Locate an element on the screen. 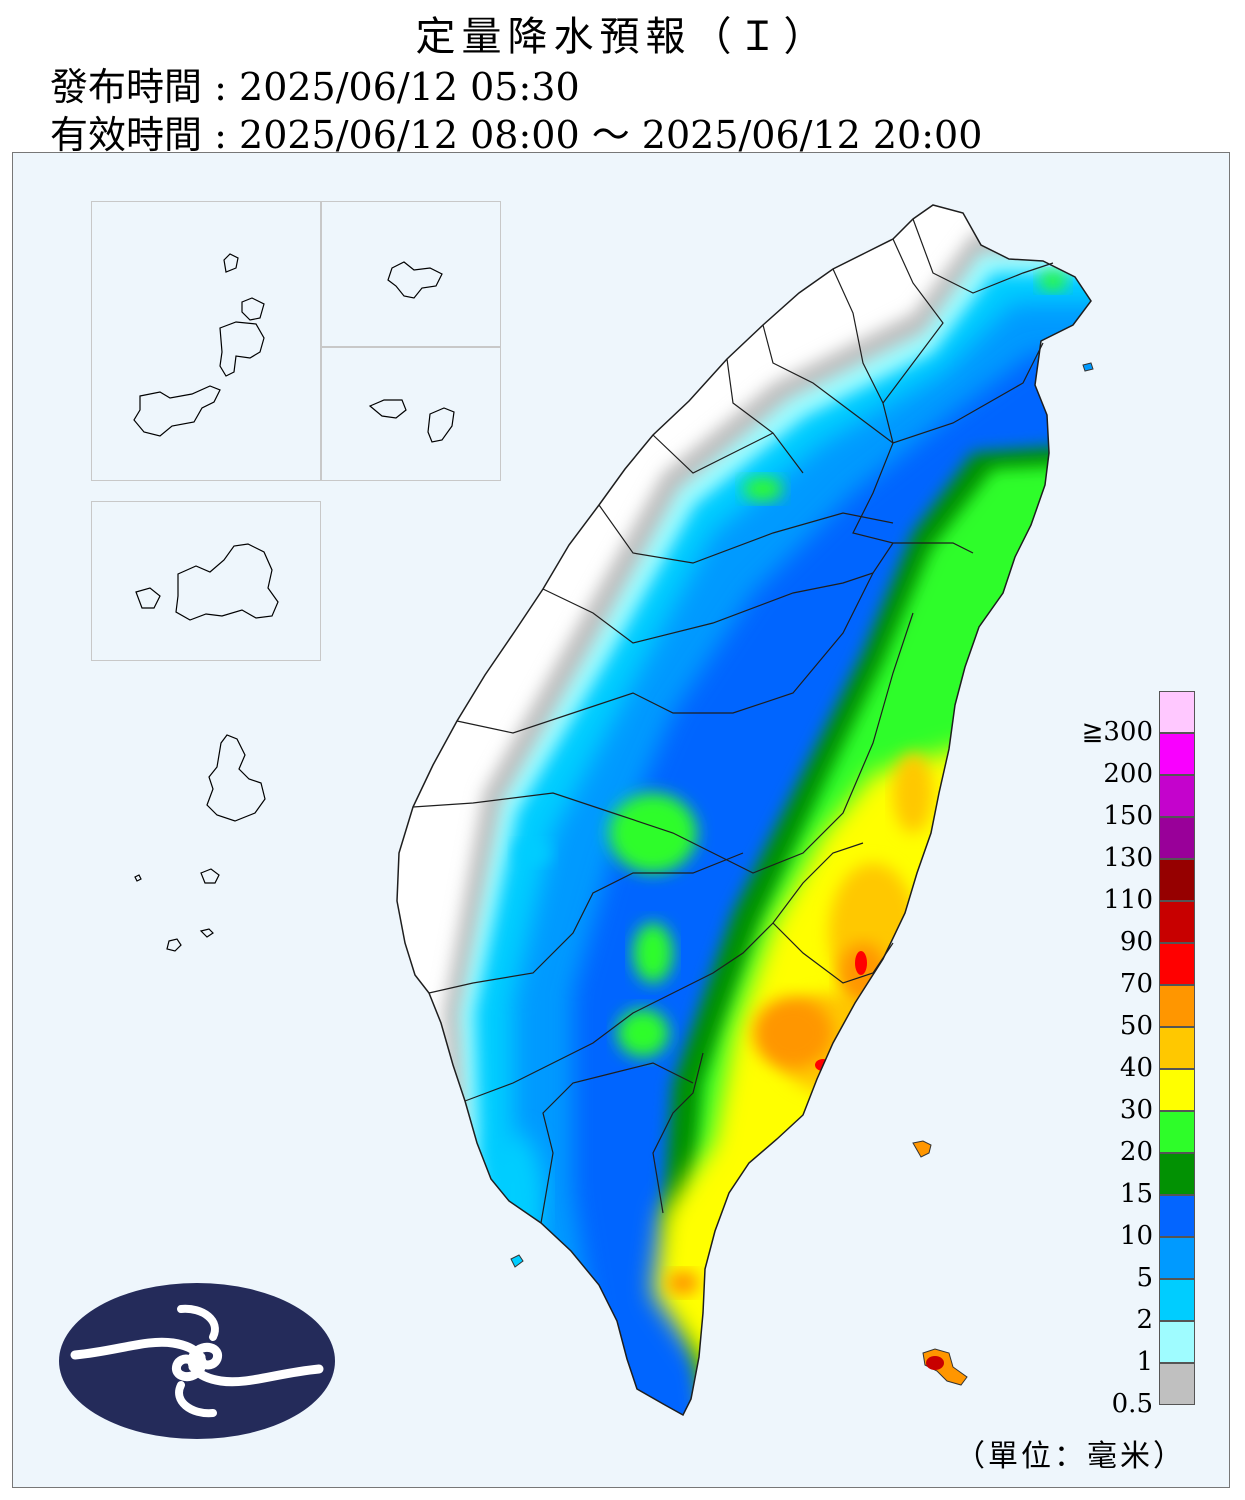 This screenshot has width=1245, height=1500. inset-matsu is located at coordinates (206, 341).